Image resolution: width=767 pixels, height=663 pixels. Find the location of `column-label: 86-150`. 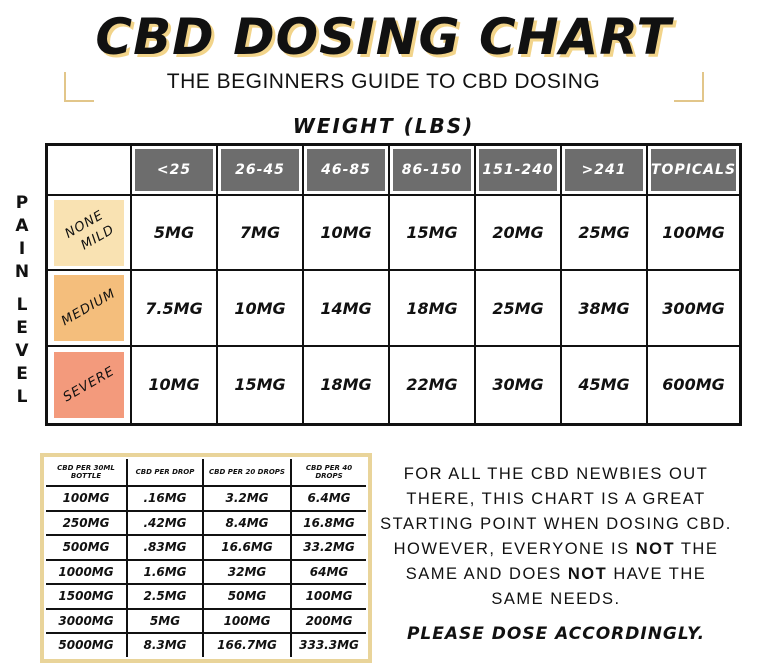

column-label: 86-150 is located at coordinates (432, 170).